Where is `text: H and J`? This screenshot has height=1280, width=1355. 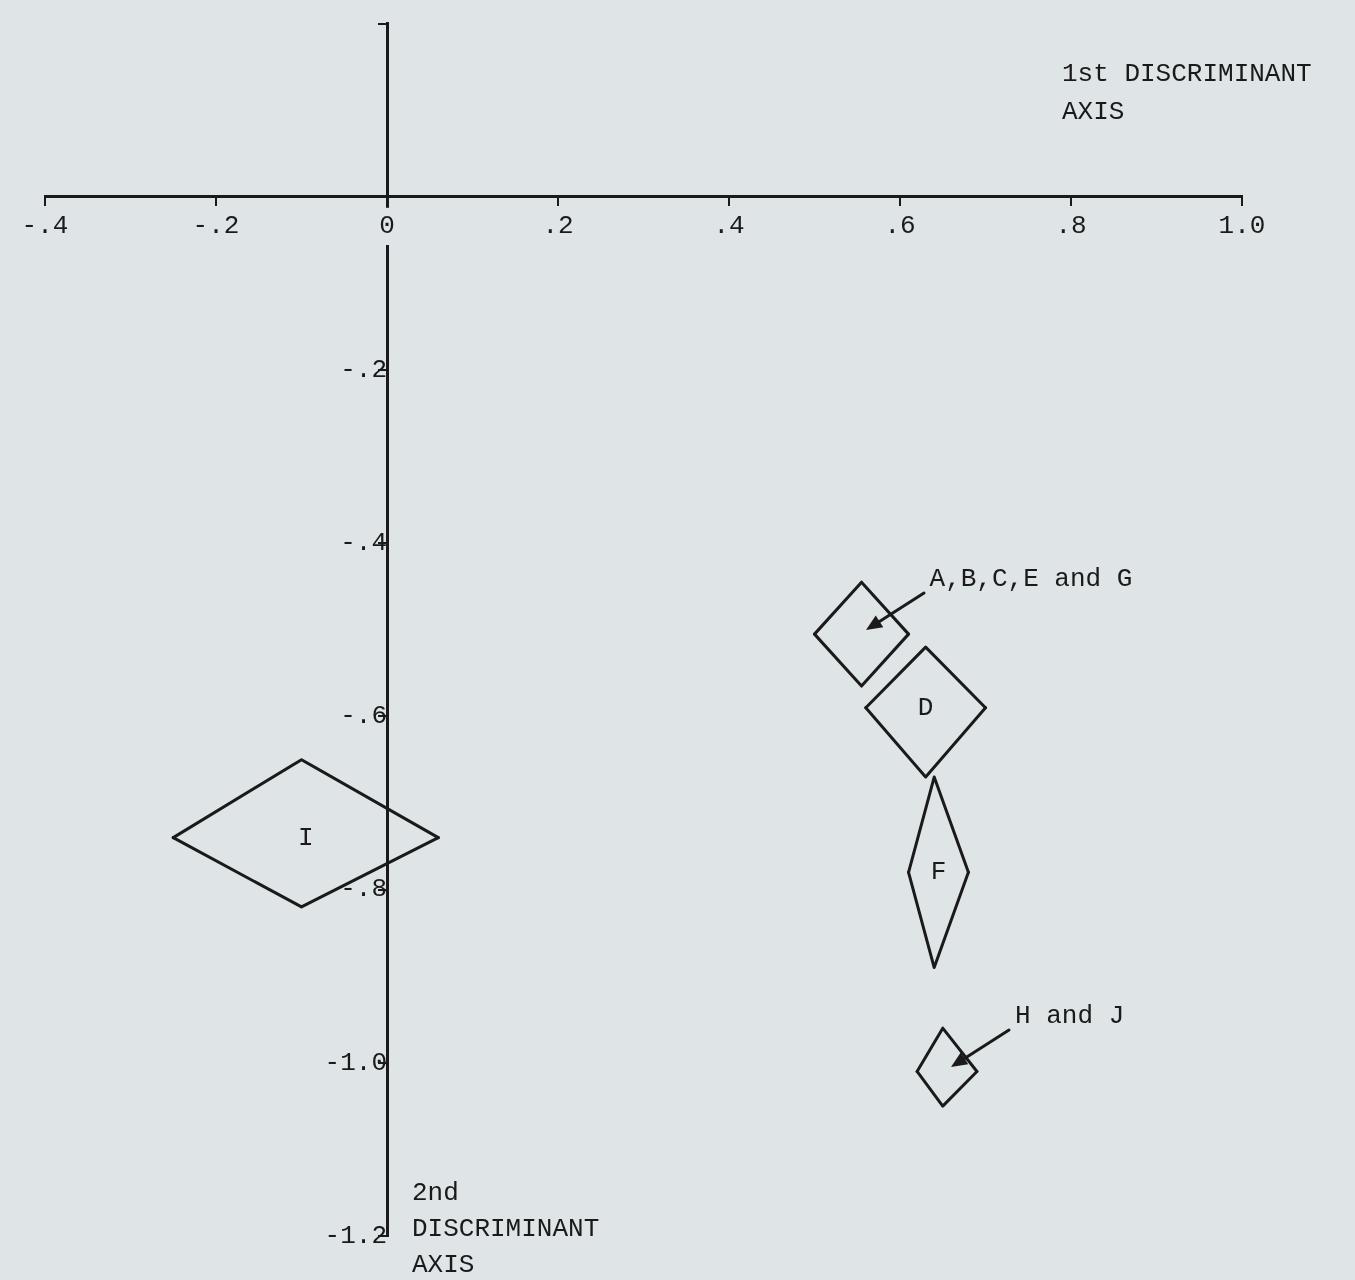 text: H and J is located at coordinates (1070, 1016).